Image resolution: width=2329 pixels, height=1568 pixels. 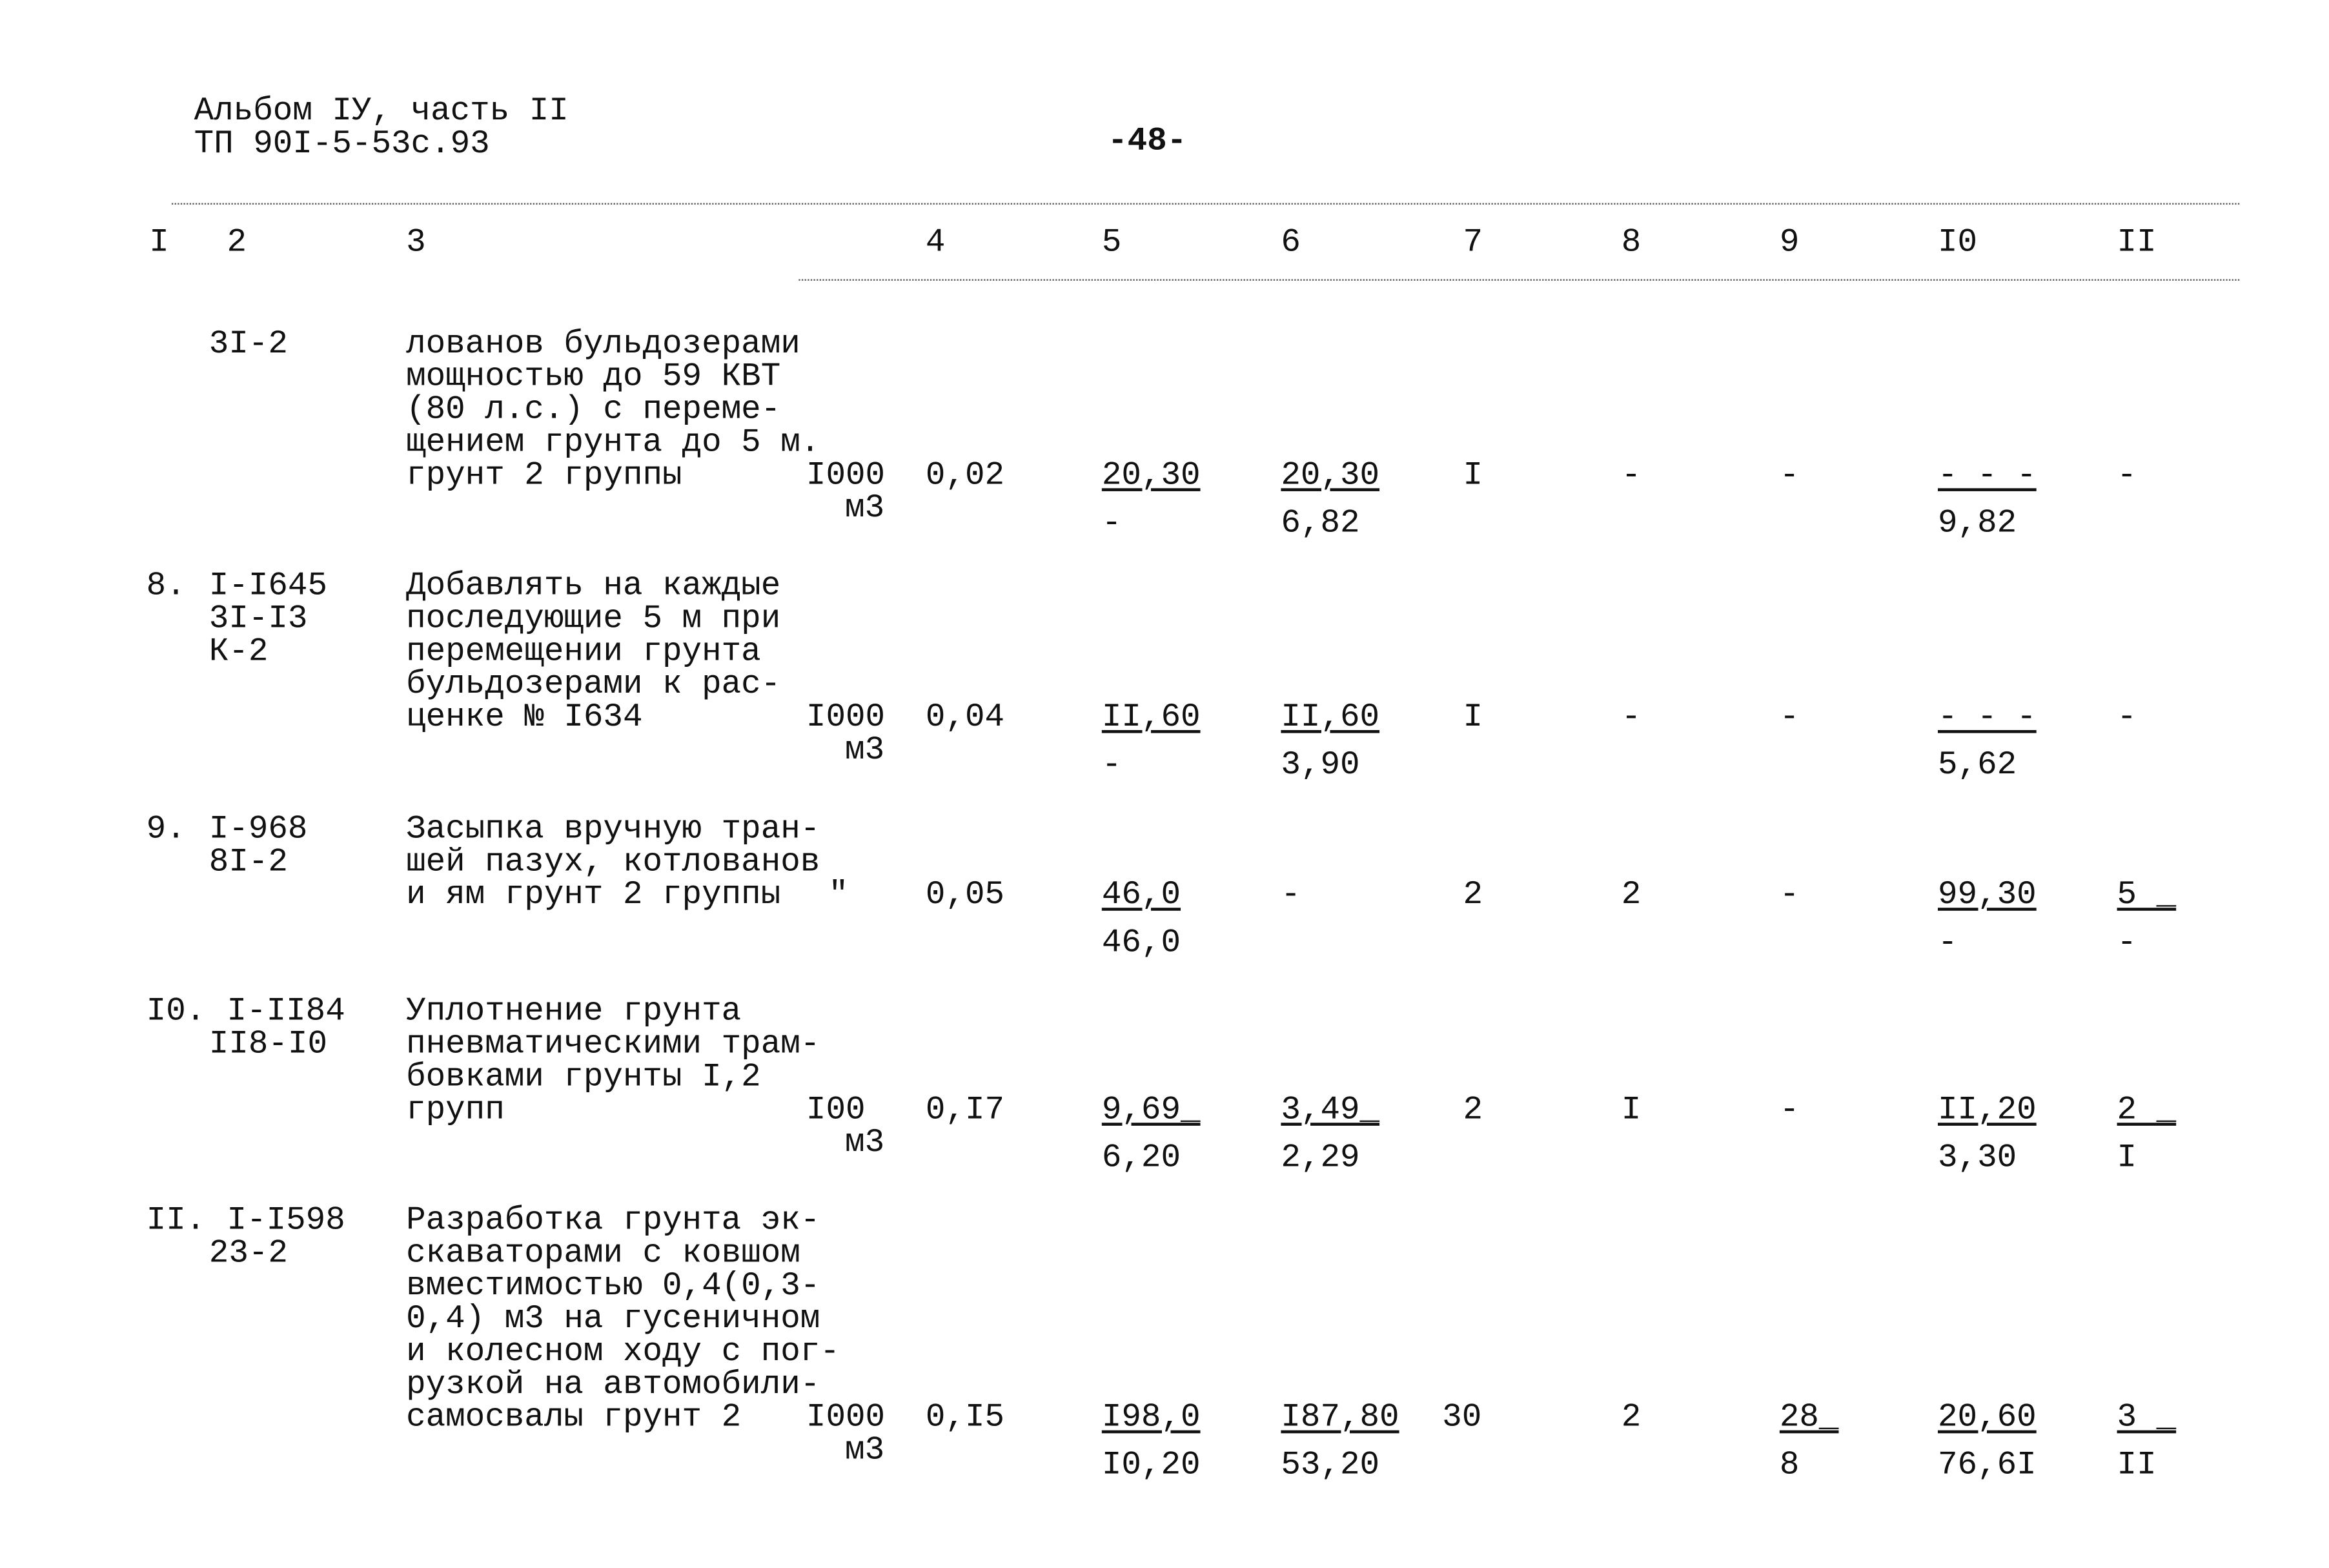 I want to click on fraction-bottom-c6: 3,90, so click(x=1320, y=765).